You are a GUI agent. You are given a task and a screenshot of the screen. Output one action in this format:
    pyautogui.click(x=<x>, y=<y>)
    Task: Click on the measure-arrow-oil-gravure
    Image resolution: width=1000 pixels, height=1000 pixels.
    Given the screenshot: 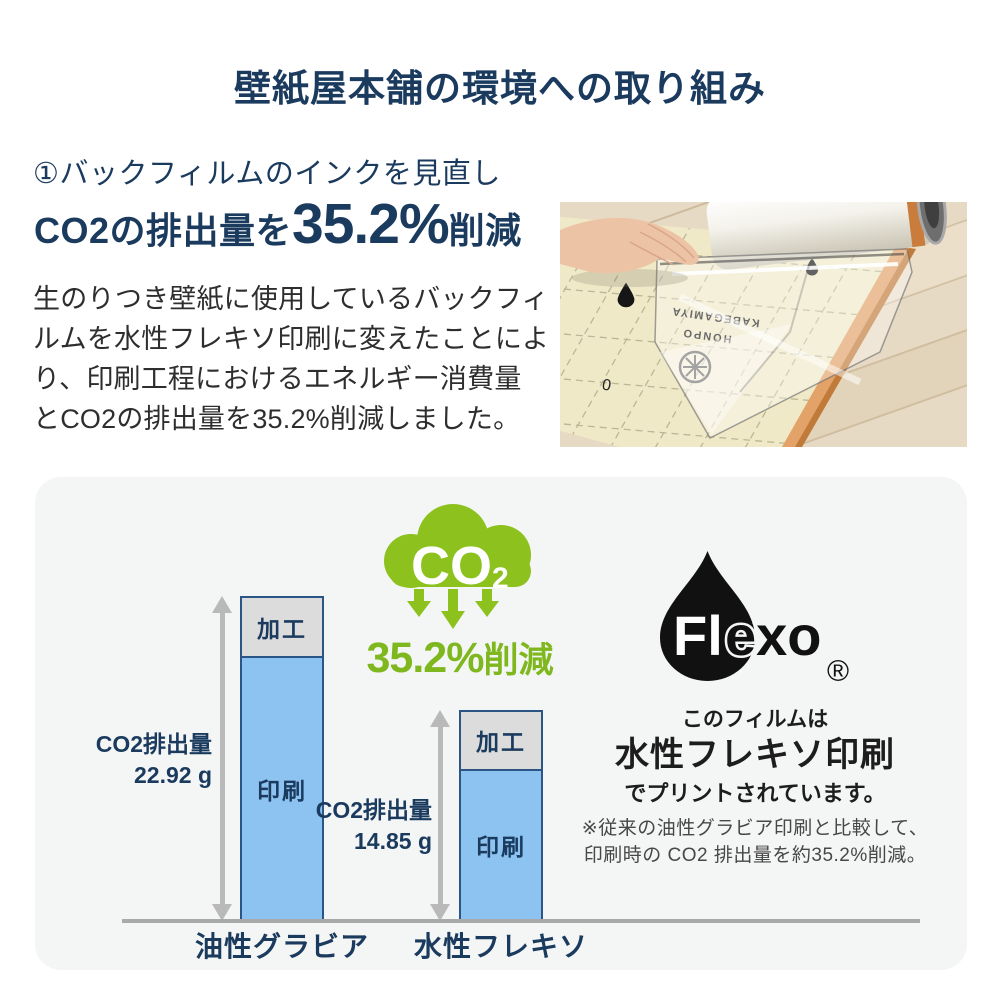 What is the action you would take?
    pyautogui.click(x=222, y=758)
    